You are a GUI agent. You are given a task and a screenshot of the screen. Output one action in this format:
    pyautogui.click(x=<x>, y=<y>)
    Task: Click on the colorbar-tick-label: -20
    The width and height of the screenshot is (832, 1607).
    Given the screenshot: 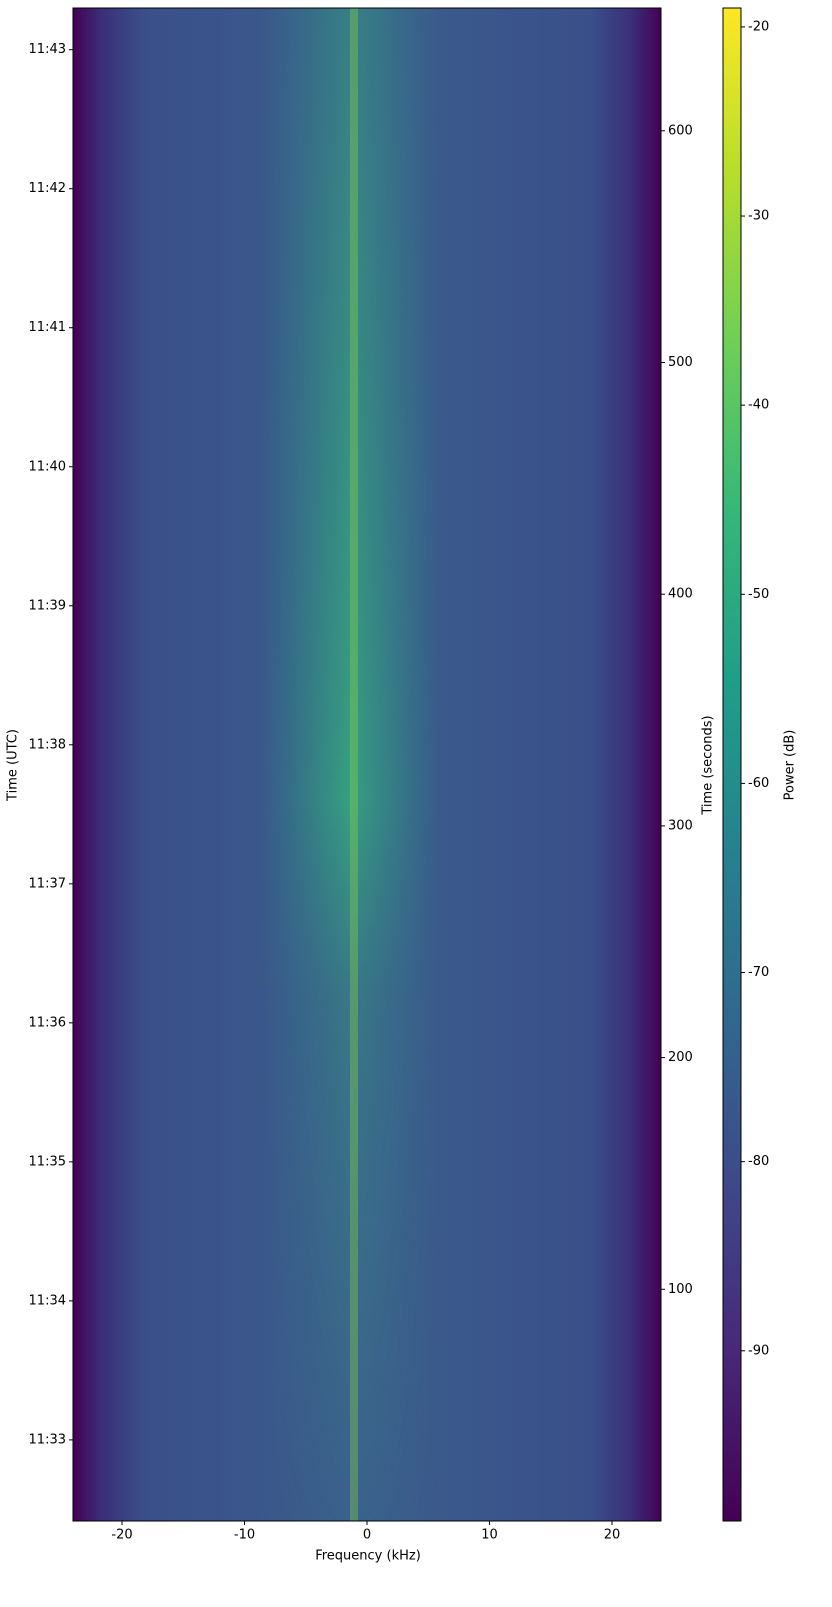 What is the action you would take?
    pyautogui.click(x=758, y=26)
    